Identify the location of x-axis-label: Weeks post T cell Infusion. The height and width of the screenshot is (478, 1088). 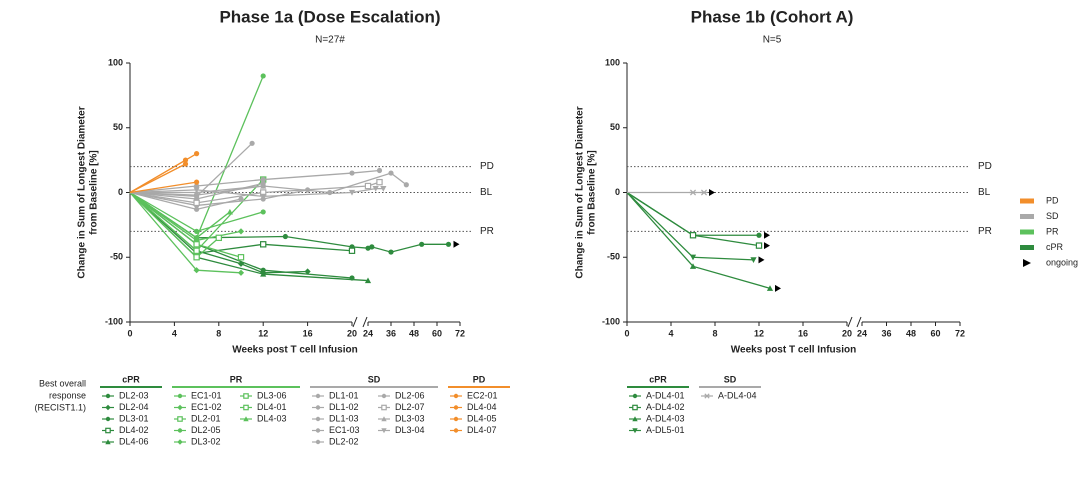
(294, 350).